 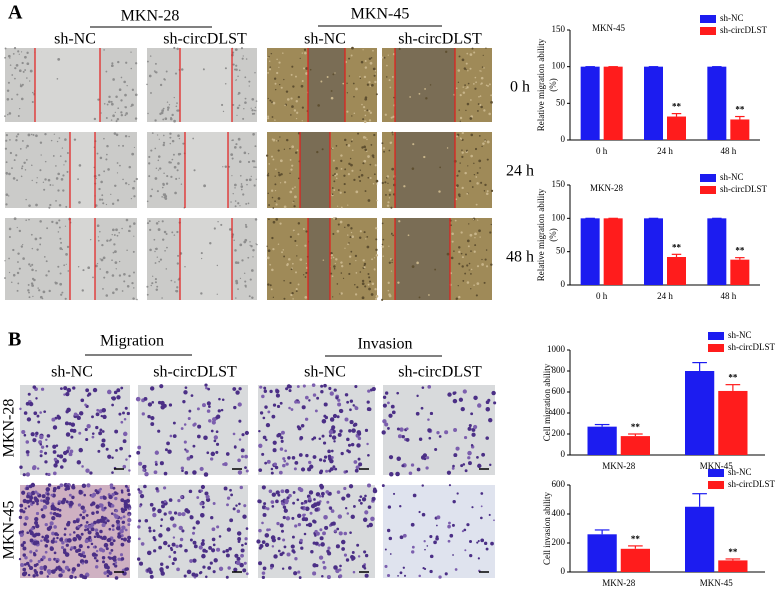 I want to click on y-tick-label: 150, so click(x=559, y=184).